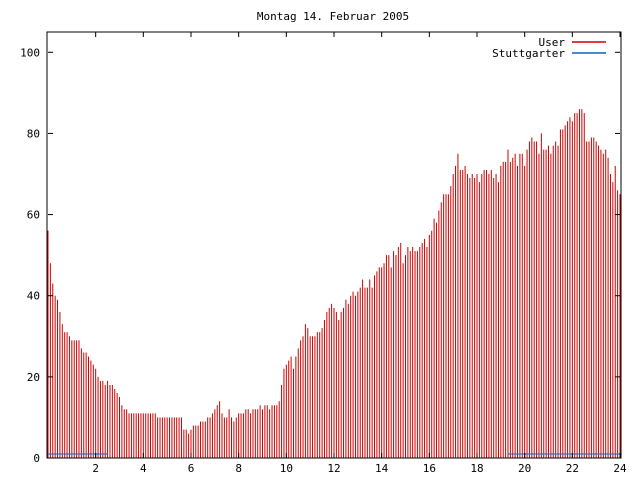 This screenshot has height=480, width=640. What do you see at coordinates (429, 468) in the screenshot?
I see `x-tick-label: 16` at bounding box center [429, 468].